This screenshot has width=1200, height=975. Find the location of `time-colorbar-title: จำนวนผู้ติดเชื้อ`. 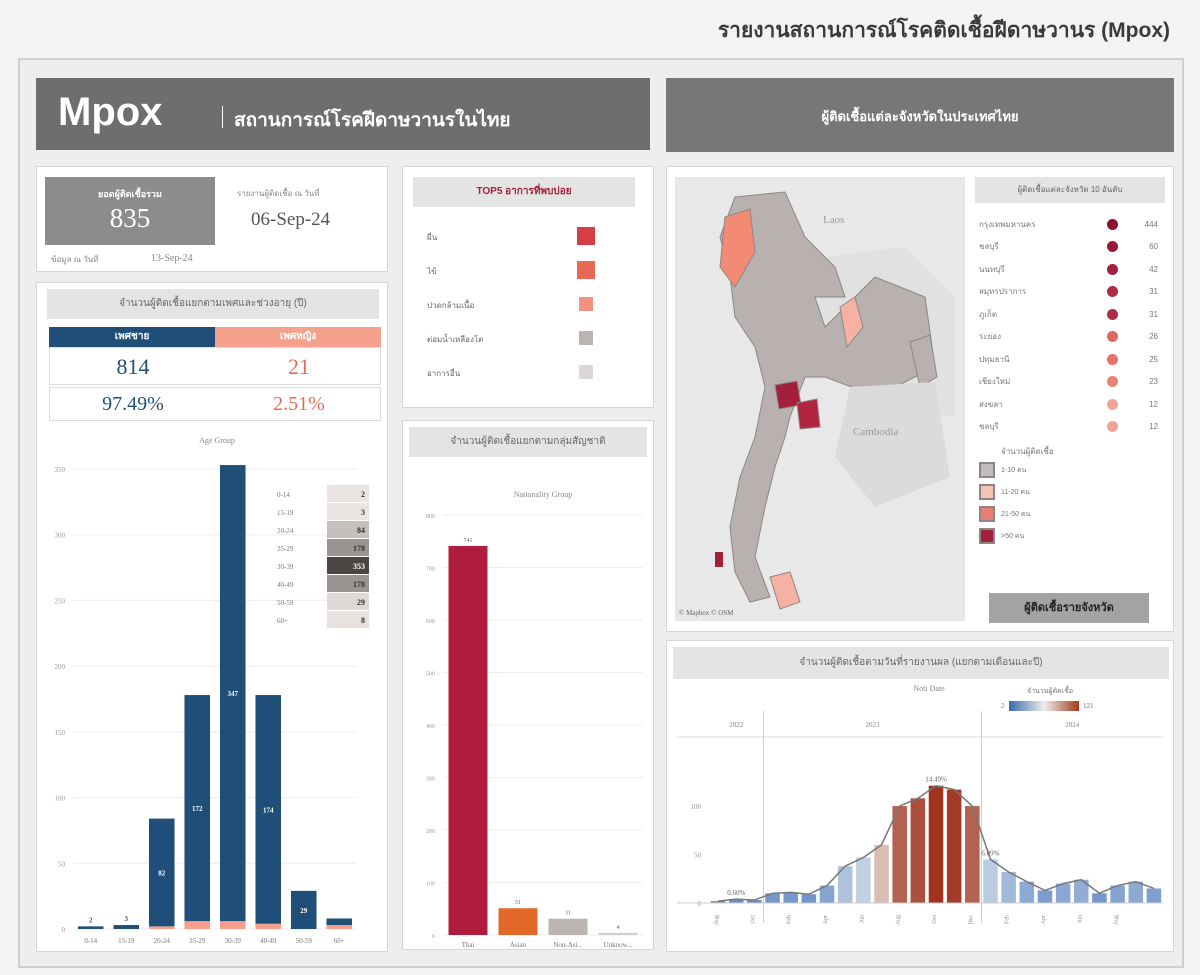

time-colorbar-title: จำนวนผู้ติดเชื้อ is located at coordinates (1050, 689).